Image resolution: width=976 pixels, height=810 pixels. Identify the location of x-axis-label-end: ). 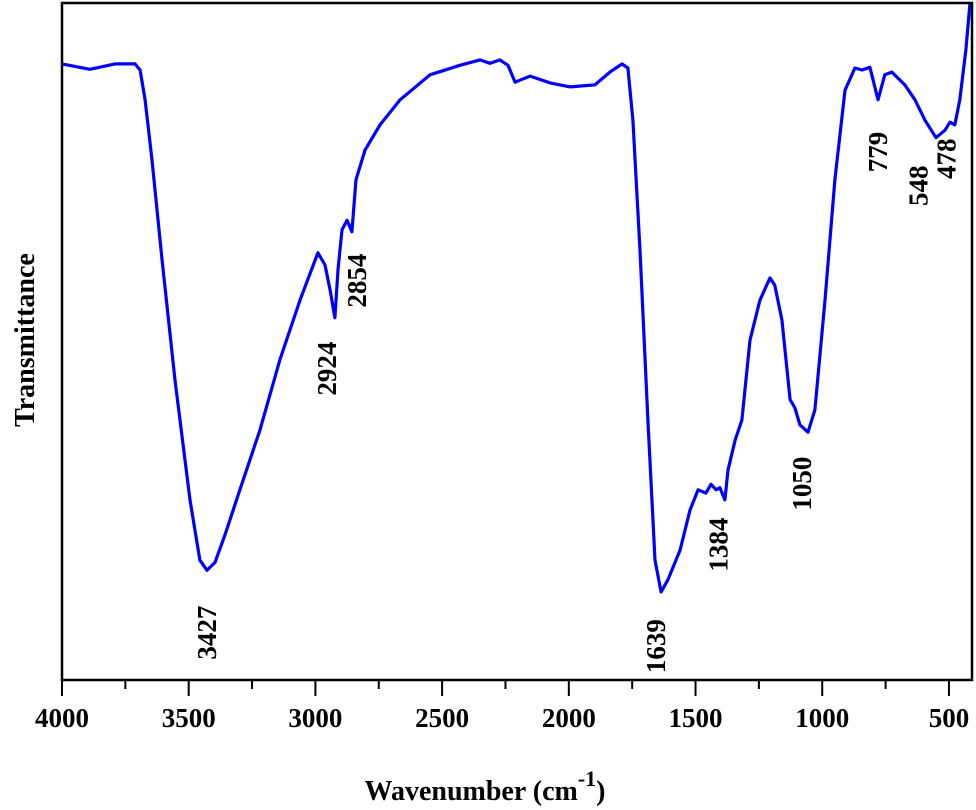
(600, 791).